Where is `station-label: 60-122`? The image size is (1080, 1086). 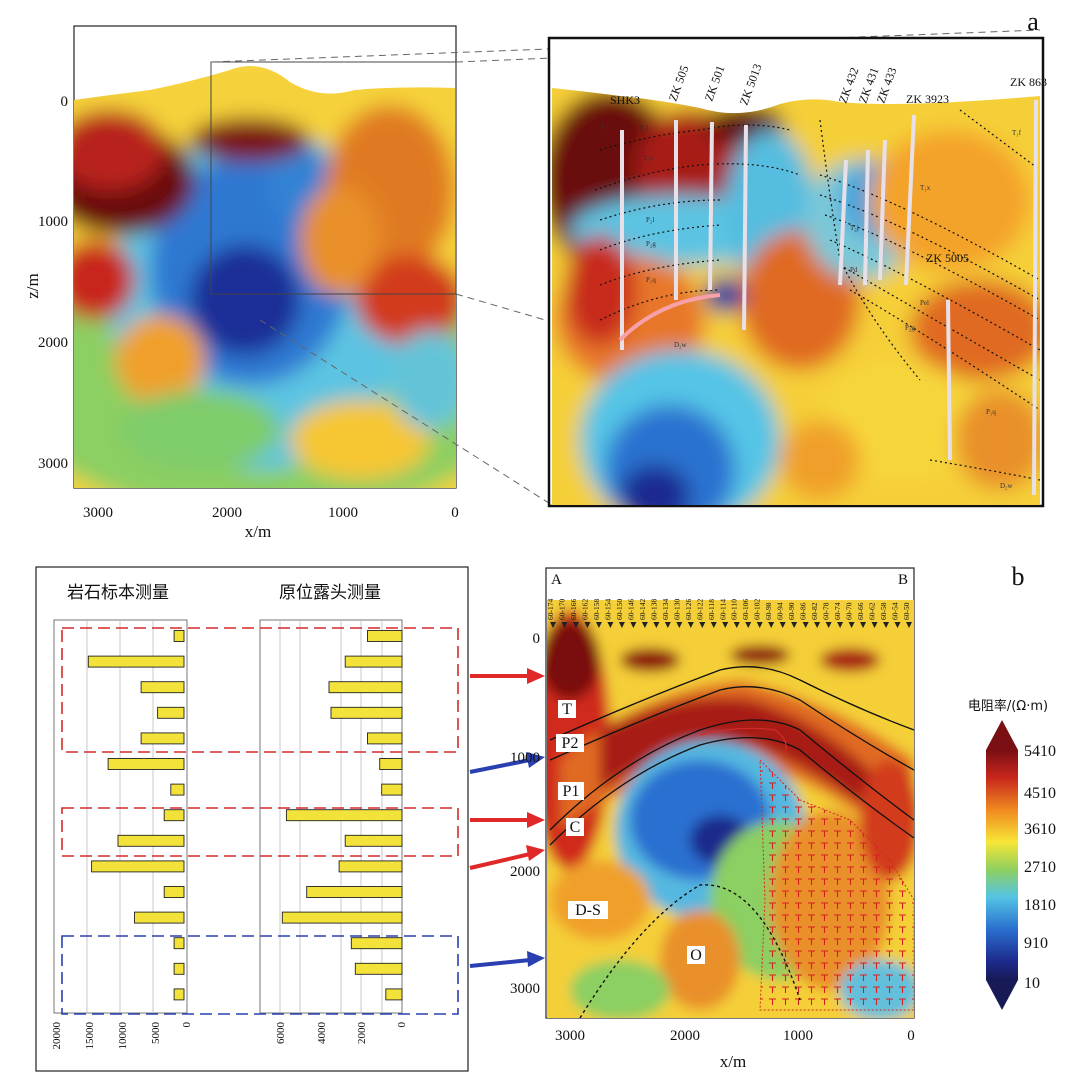 station-label: 60-122 is located at coordinates (699, 609).